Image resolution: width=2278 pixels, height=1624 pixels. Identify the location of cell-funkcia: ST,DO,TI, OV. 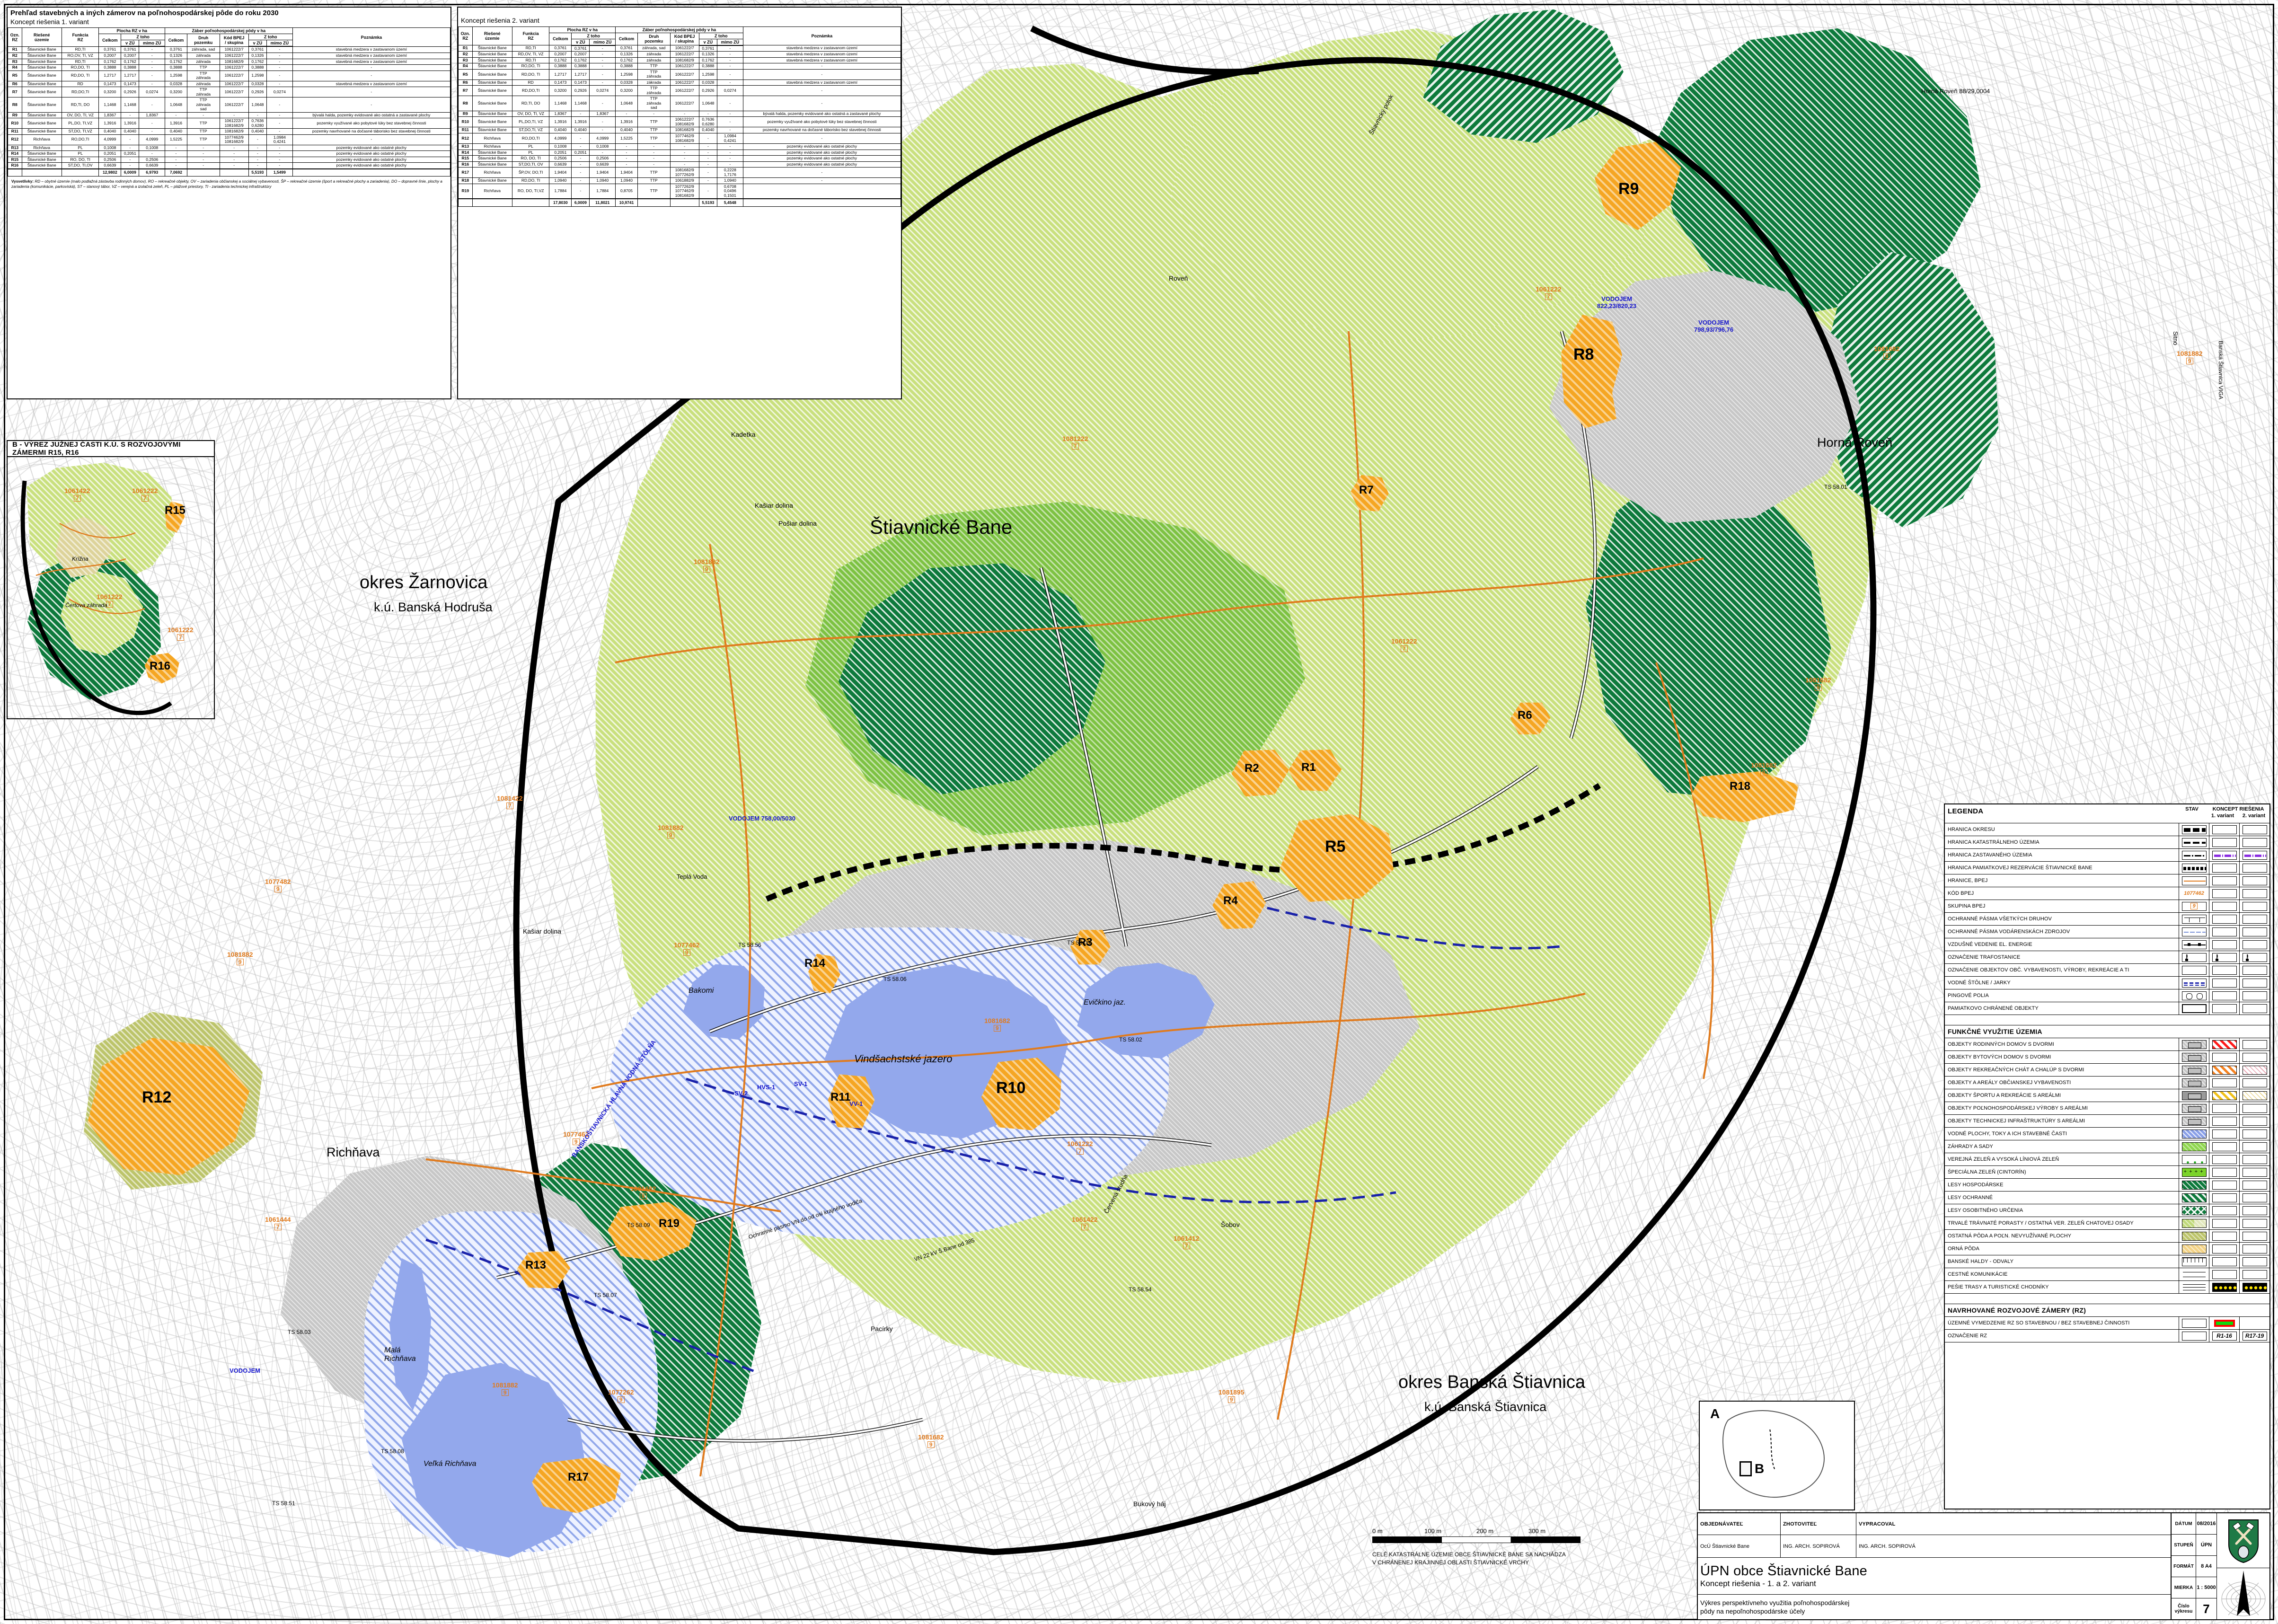
(531, 165).